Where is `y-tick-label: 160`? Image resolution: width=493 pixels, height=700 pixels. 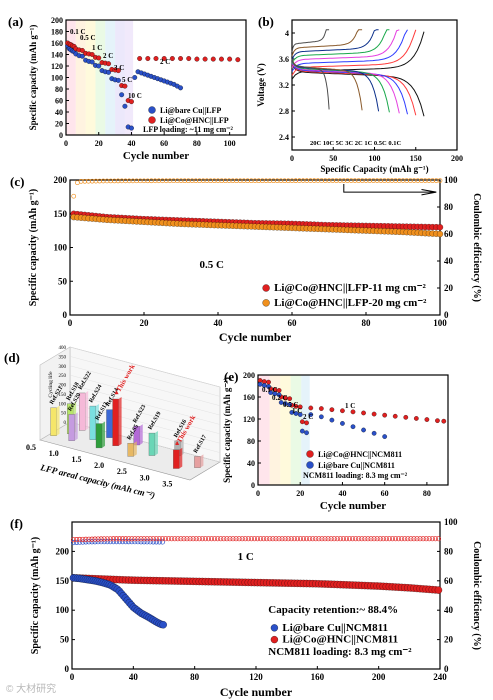 y-tick-label: 160 is located at coordinates (249, 397).